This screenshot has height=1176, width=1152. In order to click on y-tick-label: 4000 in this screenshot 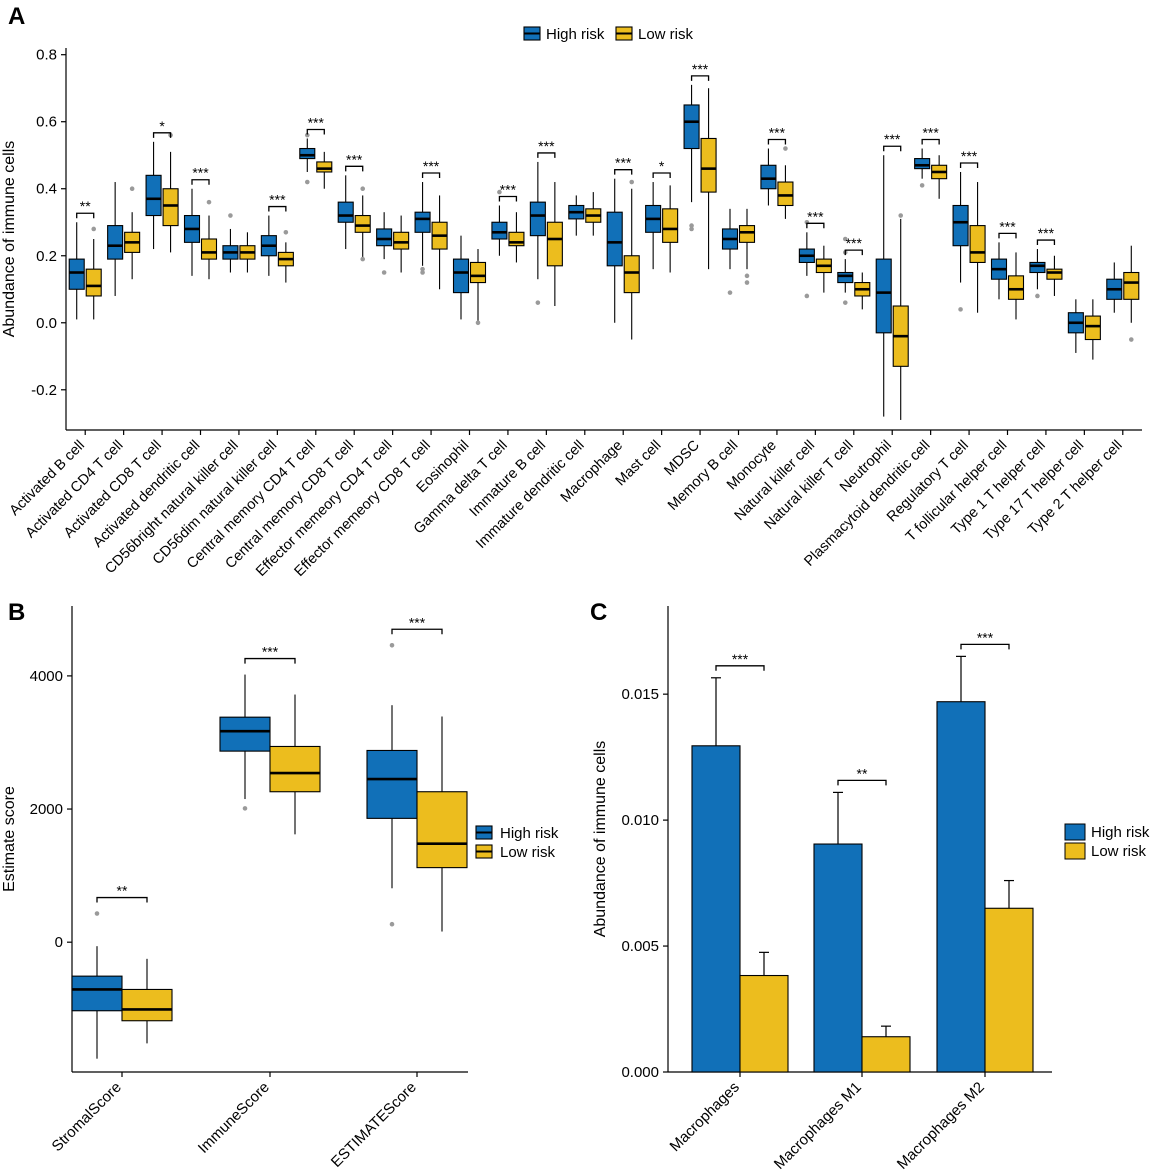, I will do `click(46, 676)`.